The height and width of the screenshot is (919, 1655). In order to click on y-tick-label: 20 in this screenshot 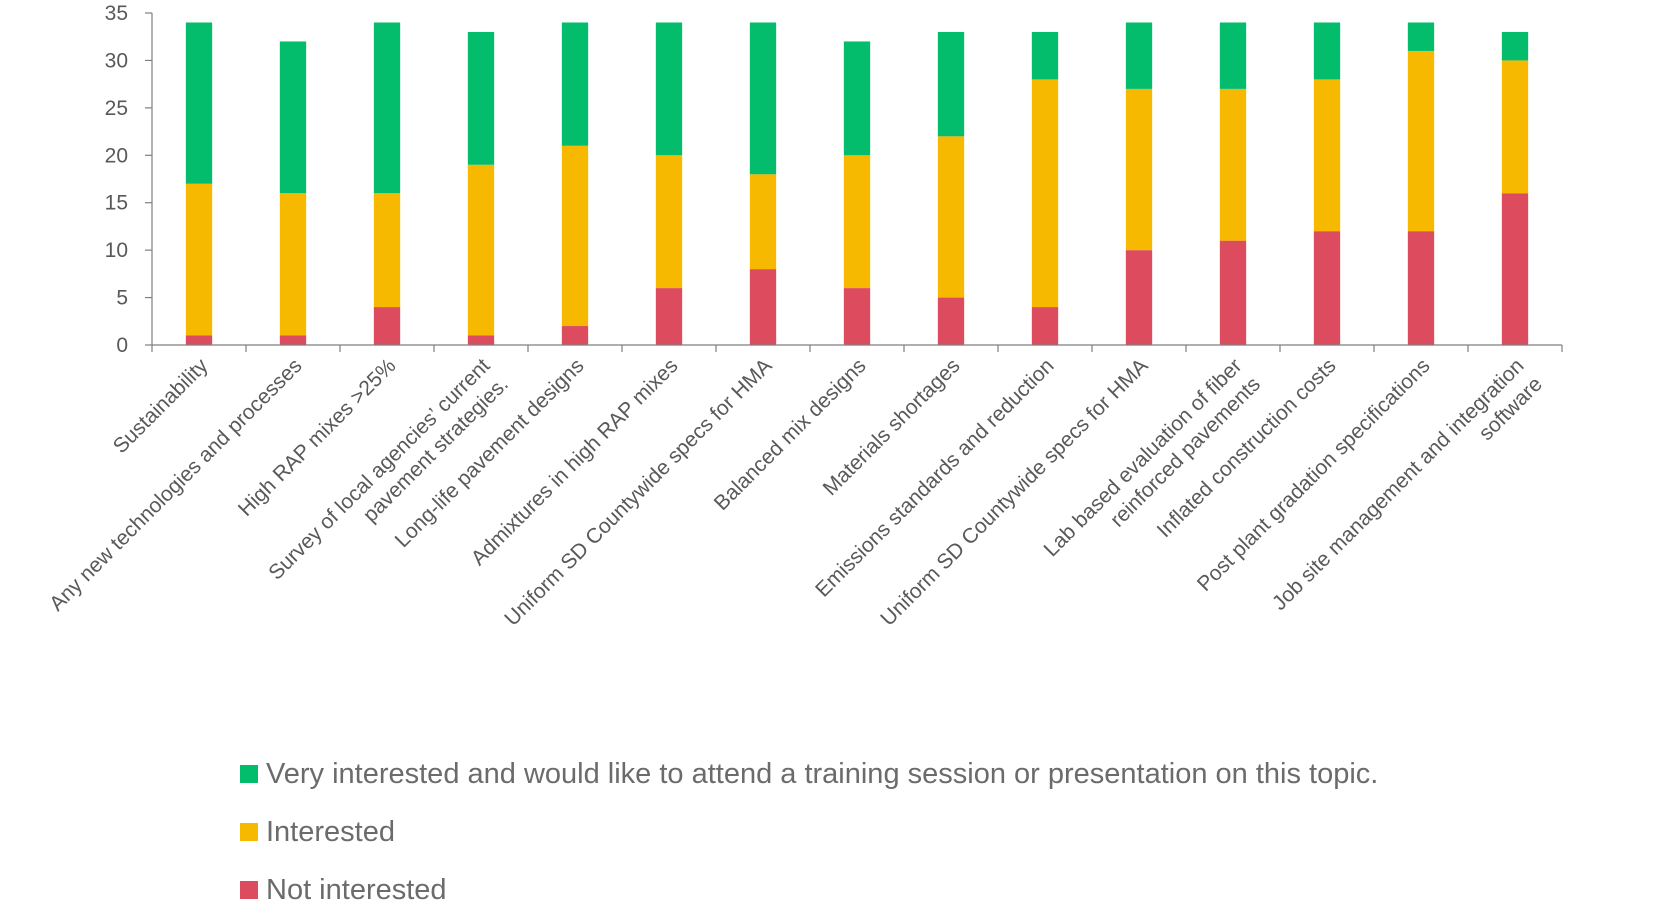, I will do `click(116, 155)`.